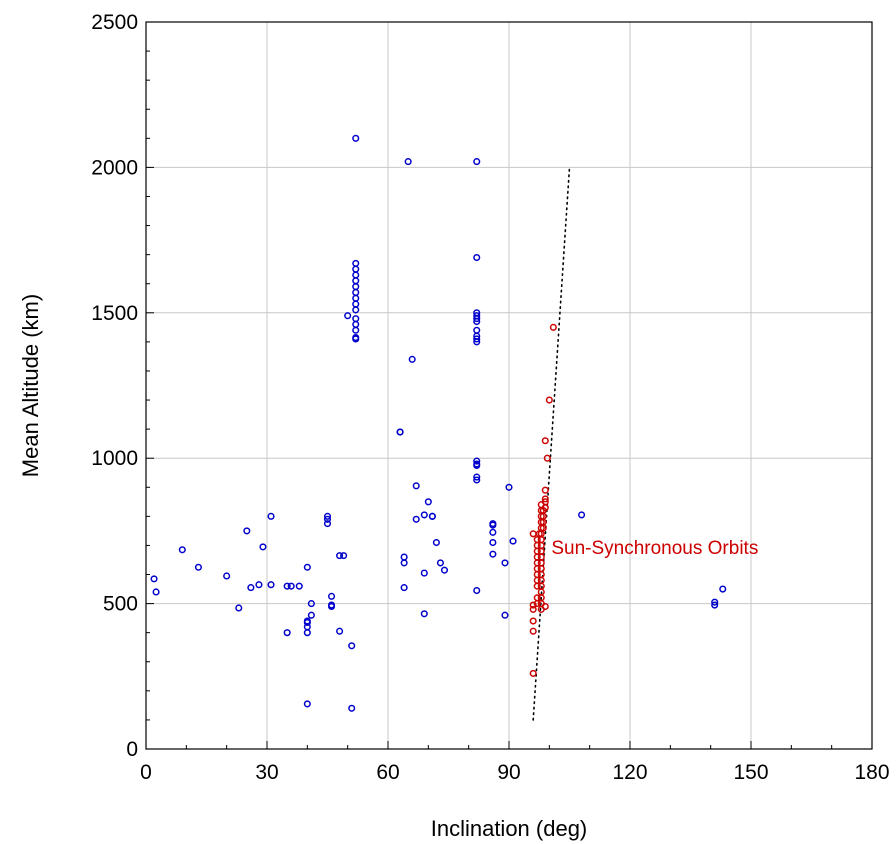  What do you see at coordinates (654, 548) in the screenshot?
I see `annotations: Sun-Synchronous Orbits` at bounding box center [654, 548].